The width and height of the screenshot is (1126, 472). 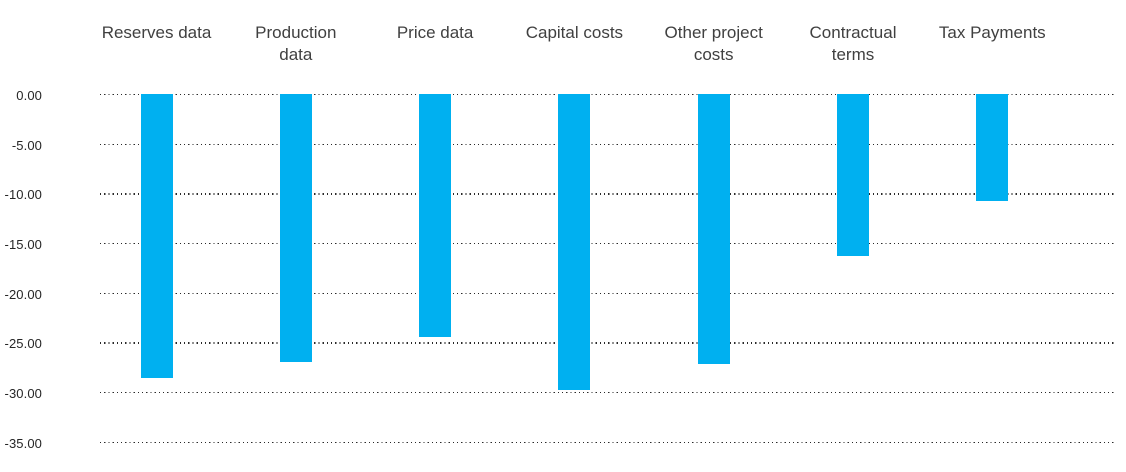 I want to click on y-tick-label: -20.00, so click(x=23, y=294).